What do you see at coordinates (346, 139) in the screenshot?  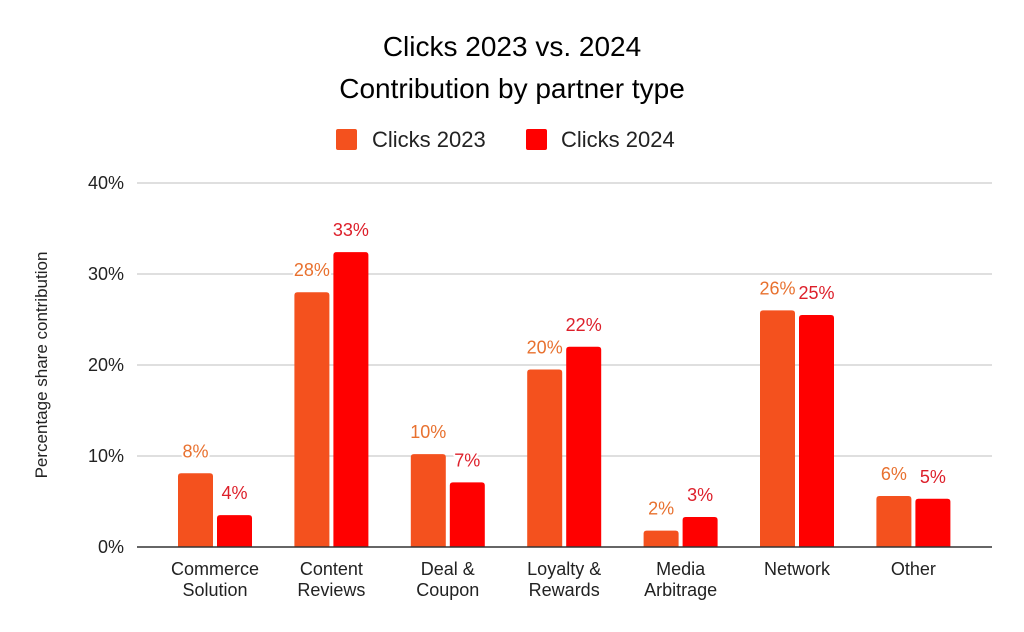 I see `legend-swatch-2023` at bounding box center [346, 139].